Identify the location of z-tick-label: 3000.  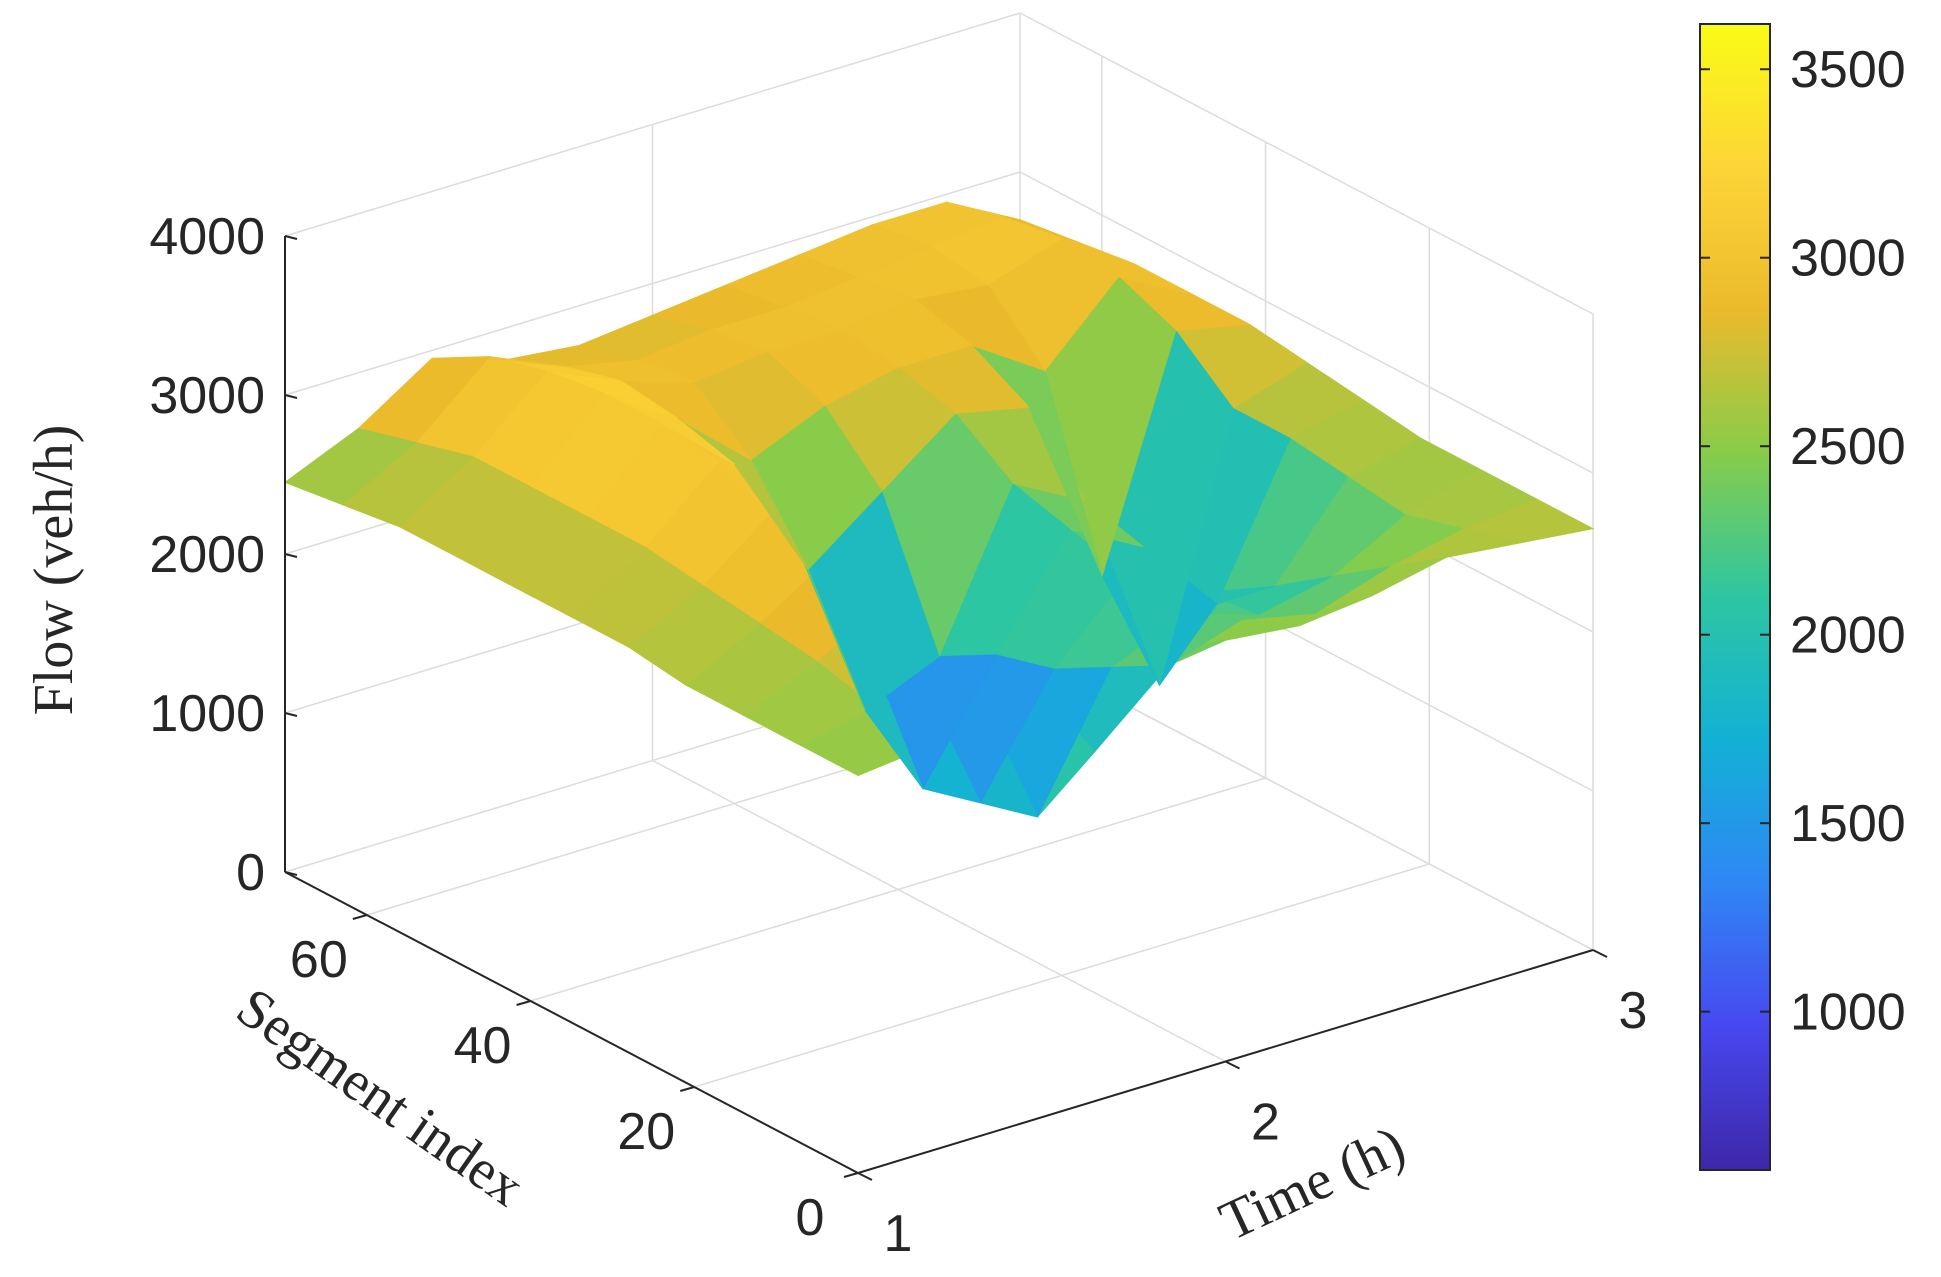
(207, 396).